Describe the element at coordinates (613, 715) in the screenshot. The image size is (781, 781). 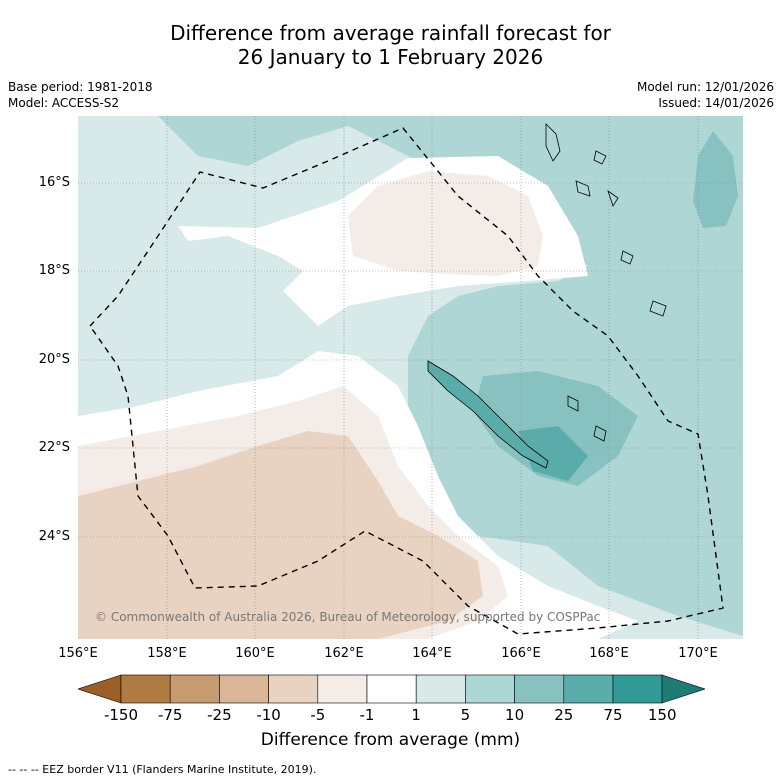
I see `colorbar-tick-label: 75` at that location.